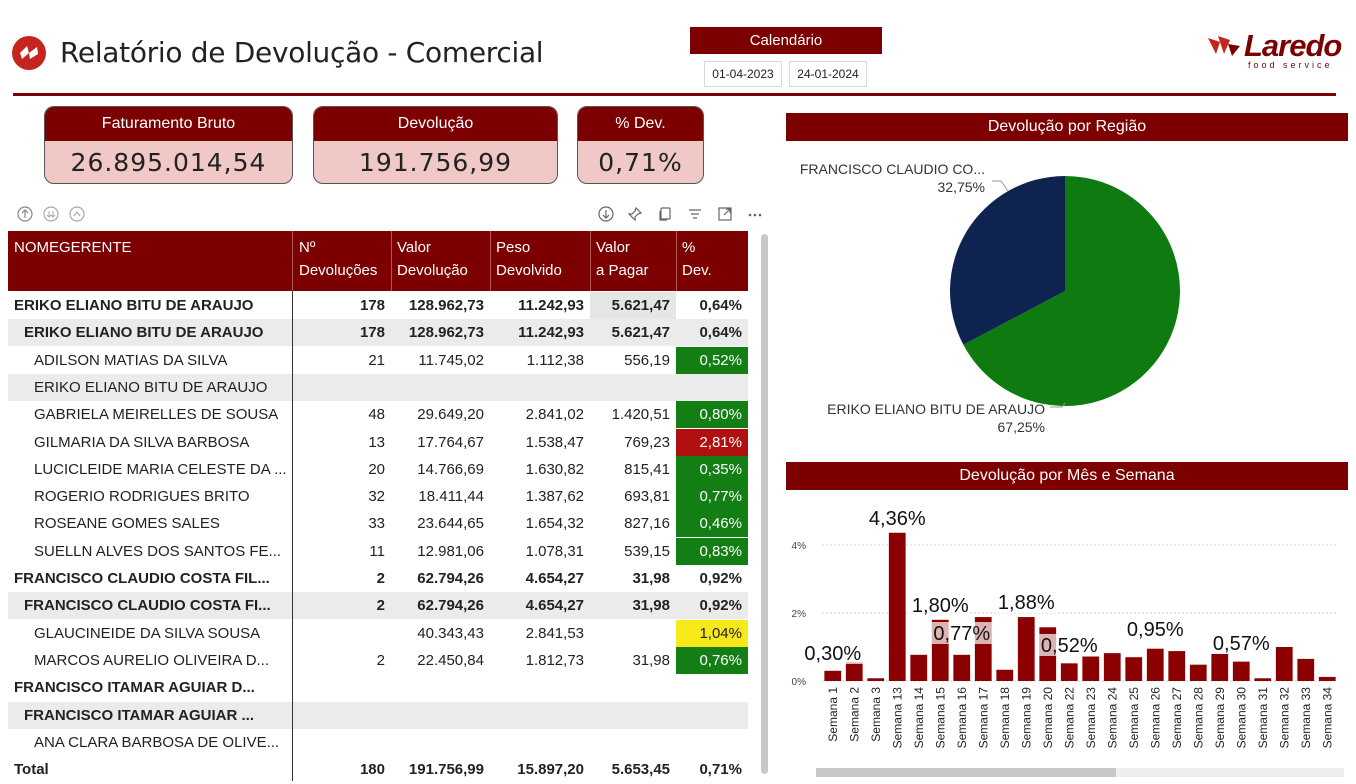 The image size is (1356, 784). What do you see at coordinates (755, 215) in the screenshot?
I see `more-options-icon` at bounding box center [755, 215].